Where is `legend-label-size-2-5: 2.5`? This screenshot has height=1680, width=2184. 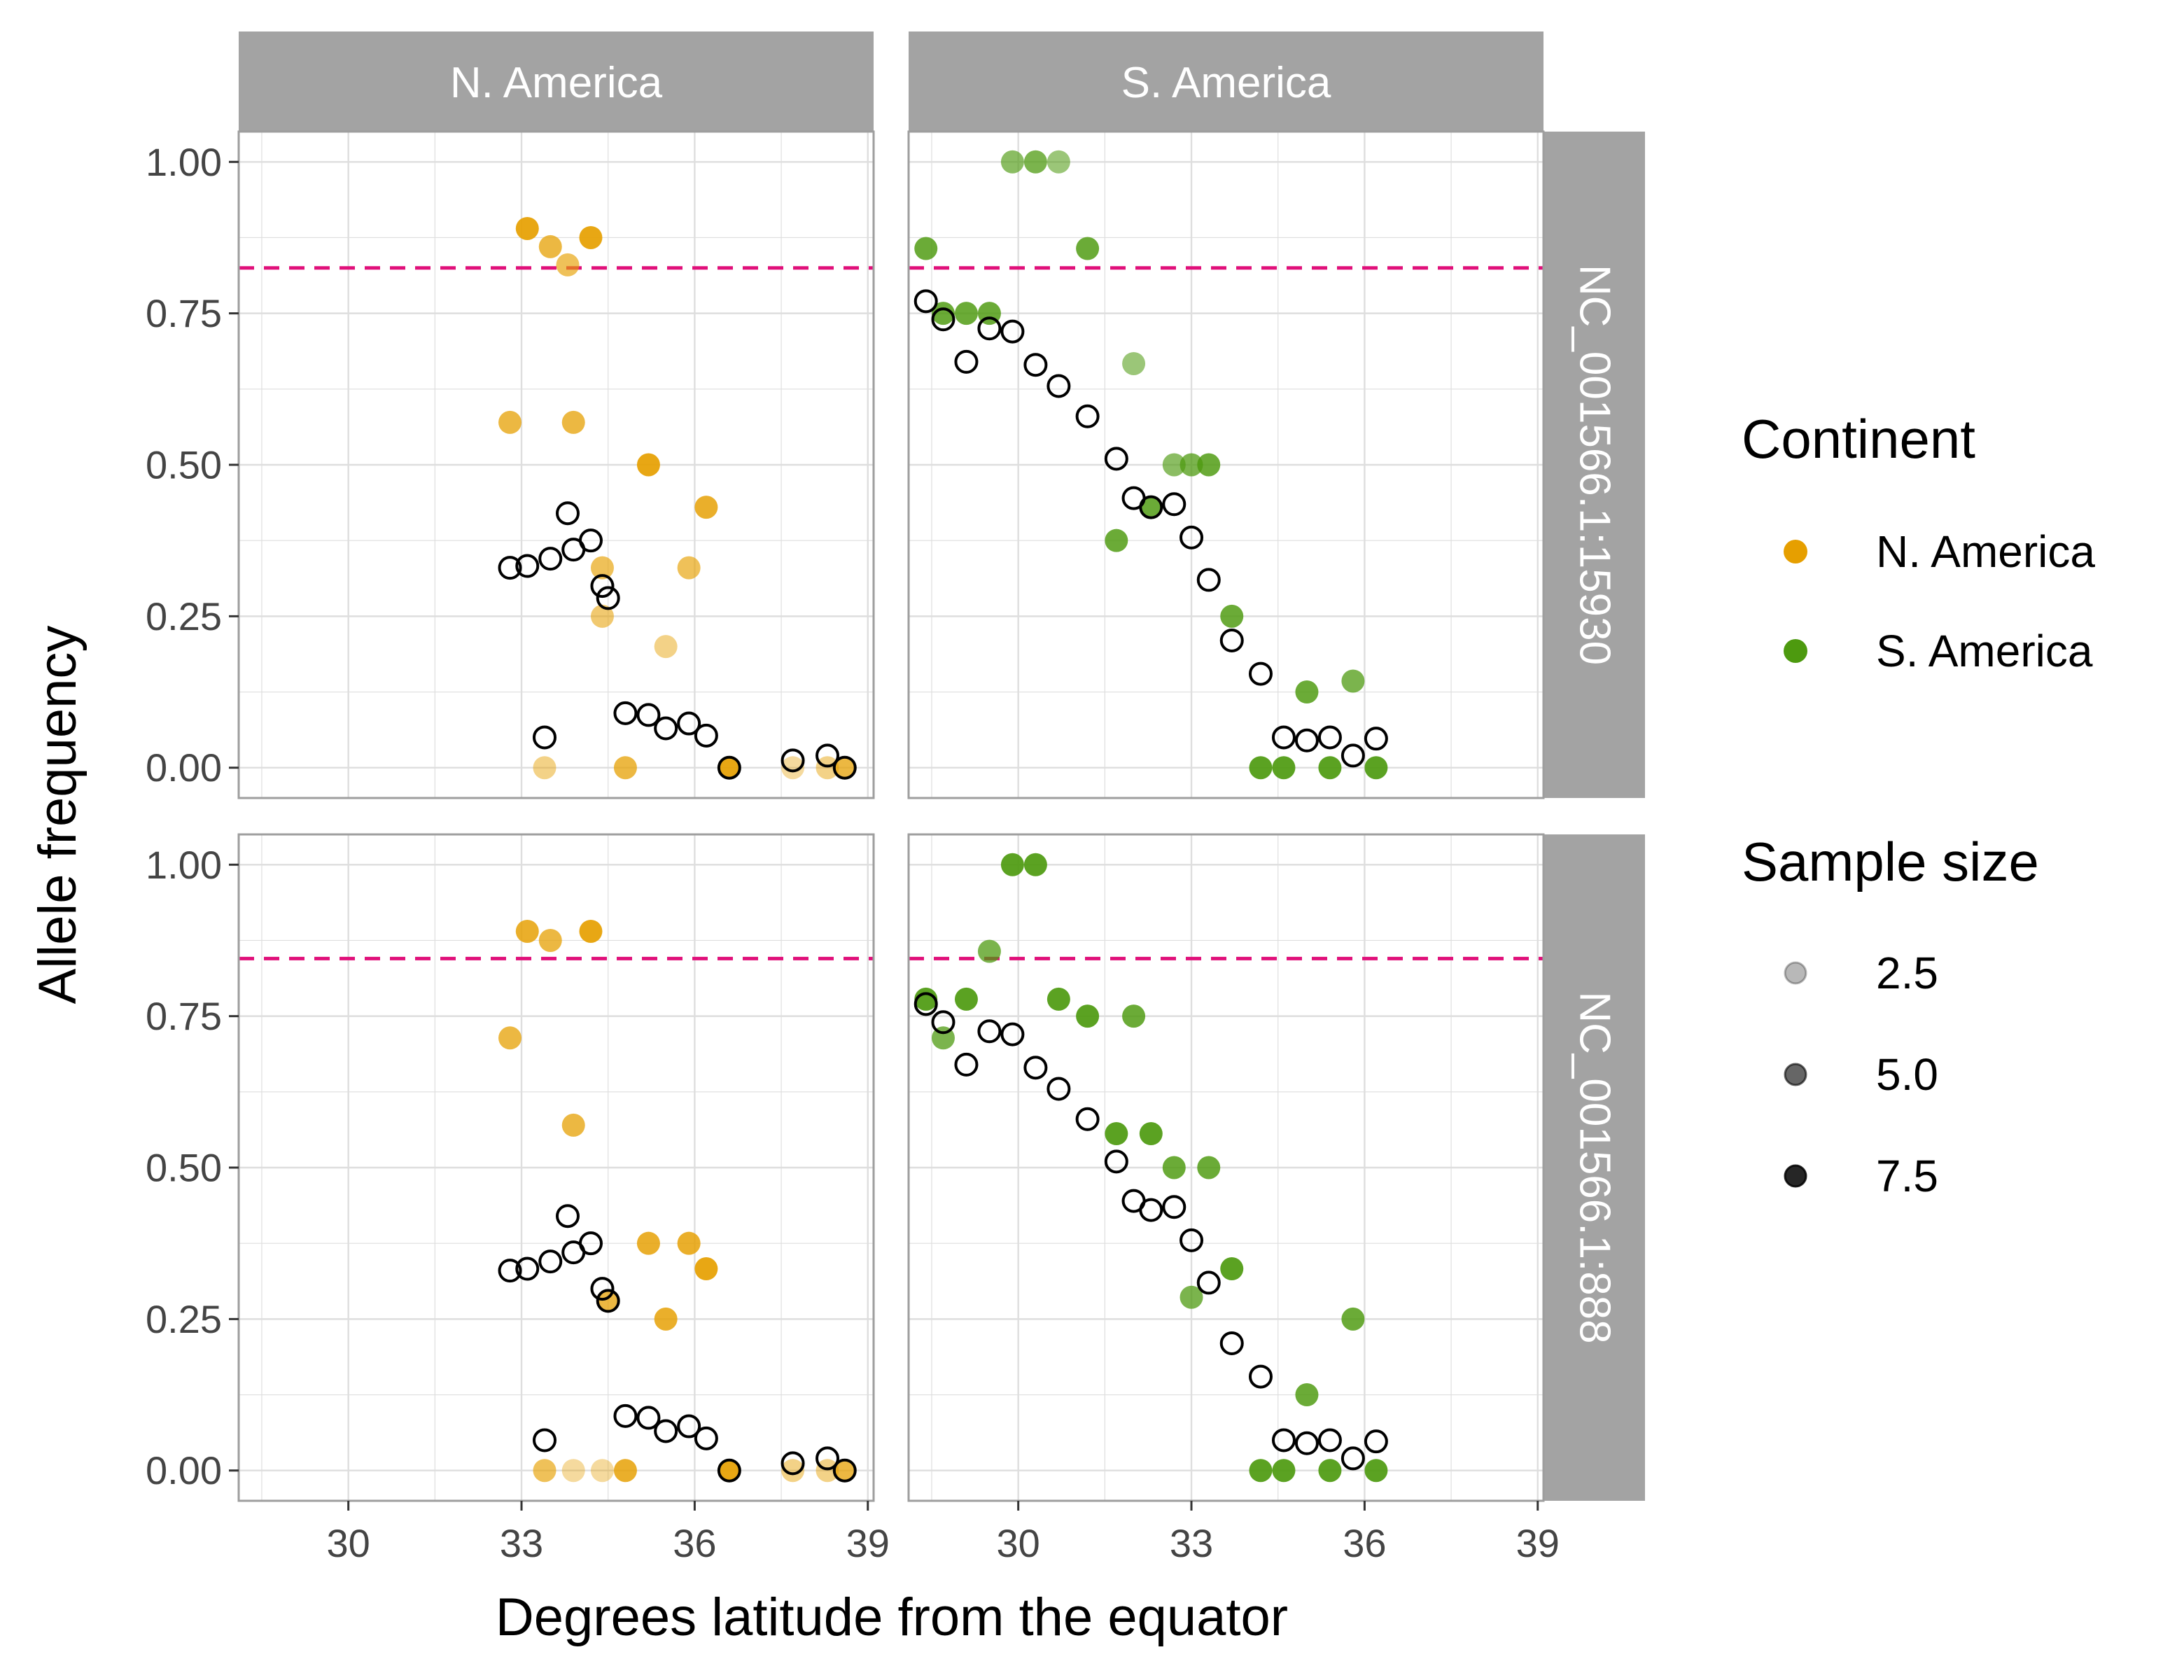 legend-label-size-2-5: 2.5 is located at coordinates (1907, 973).